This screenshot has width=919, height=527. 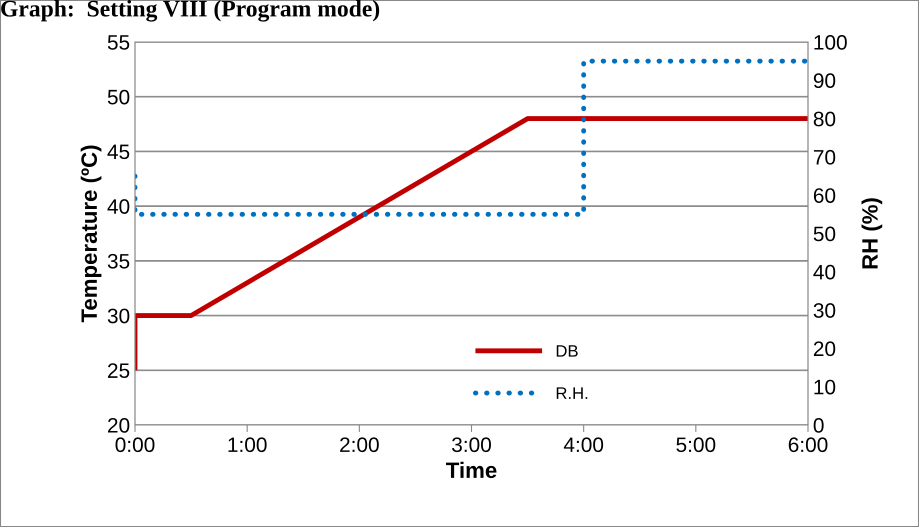 I want to click on x-tick-label: 0:00, so click(x=135, y=444).